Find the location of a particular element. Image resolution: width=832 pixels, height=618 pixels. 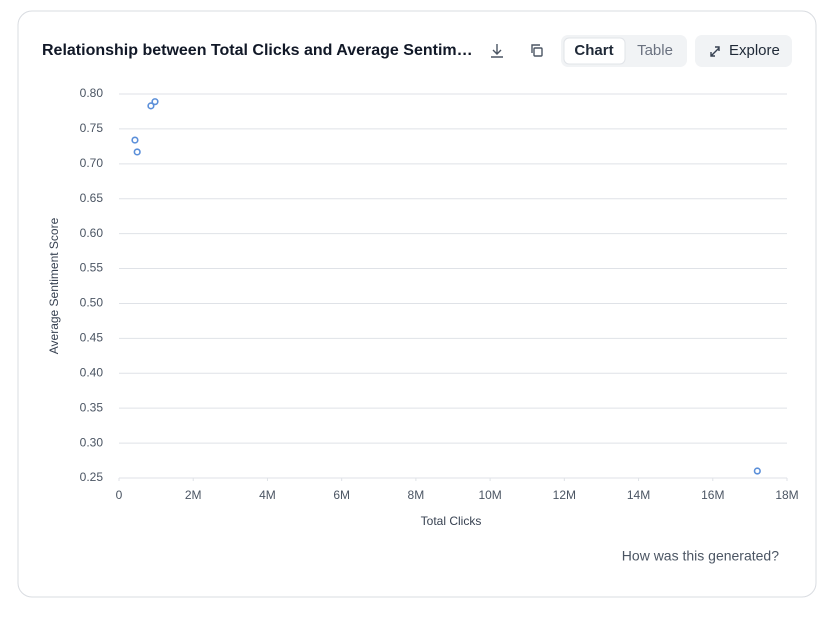

y-tick-label: 0.30 is located at coordinates (92, 442).